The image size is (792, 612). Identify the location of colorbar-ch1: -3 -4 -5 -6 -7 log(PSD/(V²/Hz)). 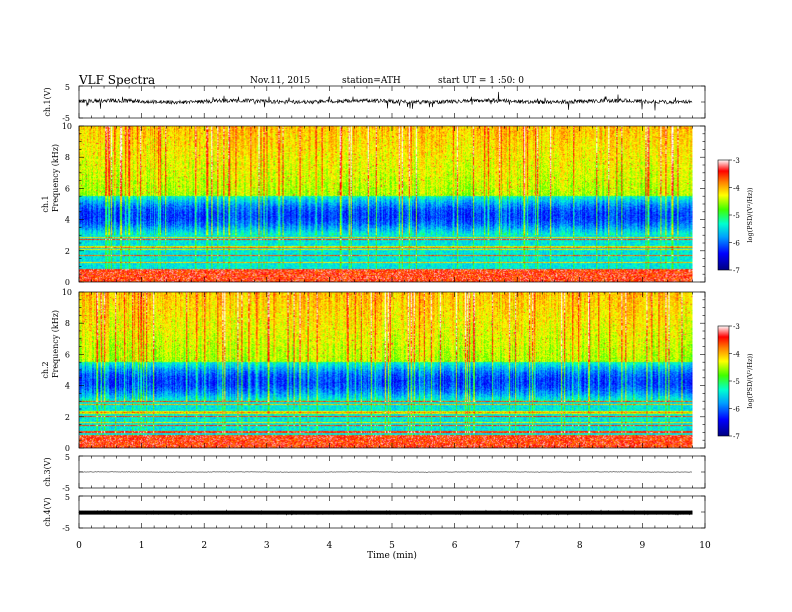
(735, 216).